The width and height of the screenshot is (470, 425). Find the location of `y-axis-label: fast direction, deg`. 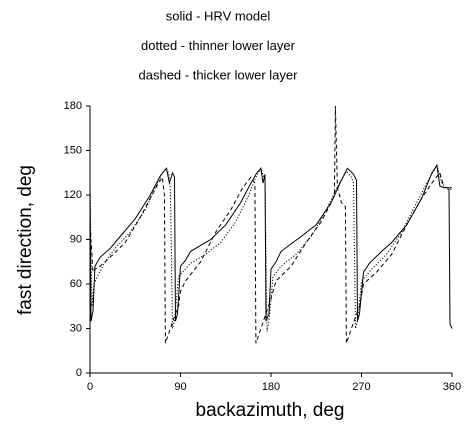

y-axis-label: fast direction, deg is located at coordinates (25, 240).